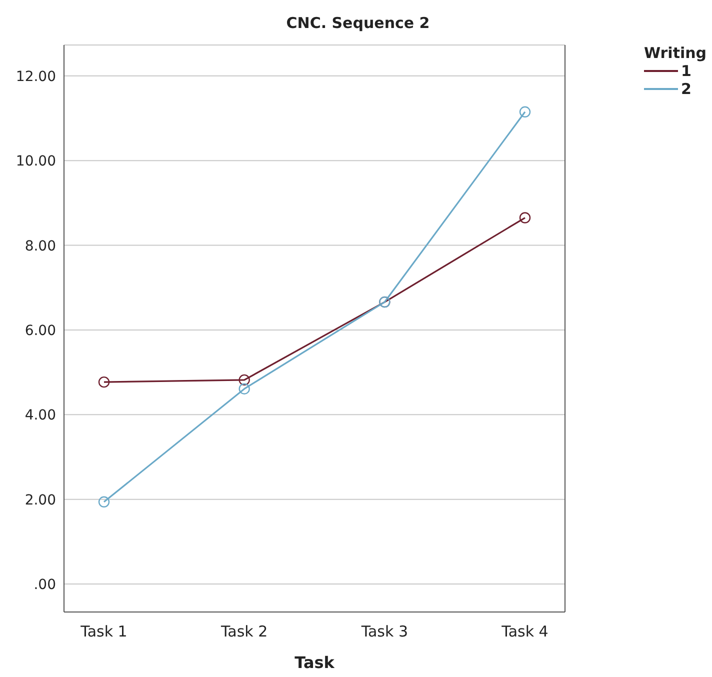 This screenshot has height=677, width=712. What do you see at coordinates (244, 631) in the screenshot?
I see `x-tick-label: Task 2` at bounding box center [244, 631].